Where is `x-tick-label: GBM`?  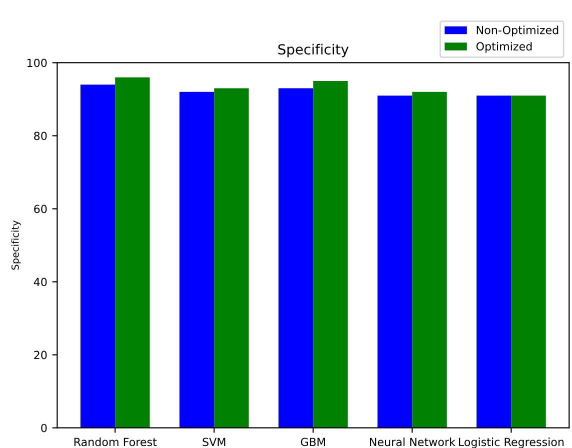
x-tick-label: GBM is located at coordinates (312, 442).